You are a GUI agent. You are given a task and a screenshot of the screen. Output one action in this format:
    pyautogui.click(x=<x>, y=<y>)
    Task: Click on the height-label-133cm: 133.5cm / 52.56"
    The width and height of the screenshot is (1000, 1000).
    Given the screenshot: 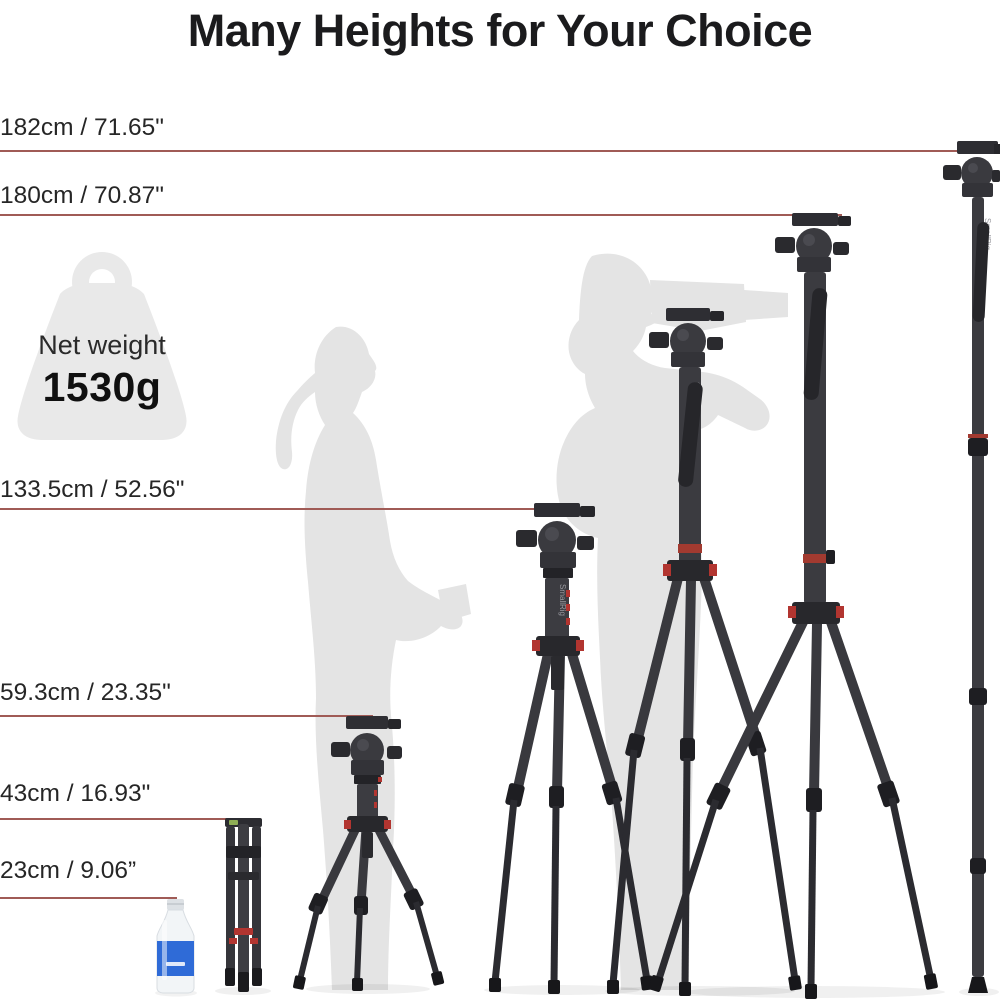 What is the action you would take?
    pyautogui.click(x=92, y=489)
    